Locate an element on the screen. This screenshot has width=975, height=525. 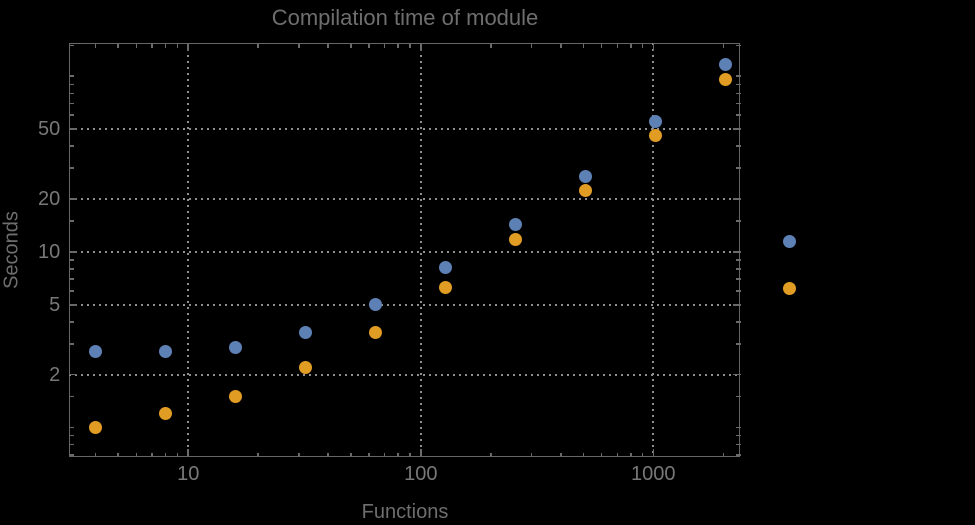
legend-marker-series2 is located at coordinates (789, 288).